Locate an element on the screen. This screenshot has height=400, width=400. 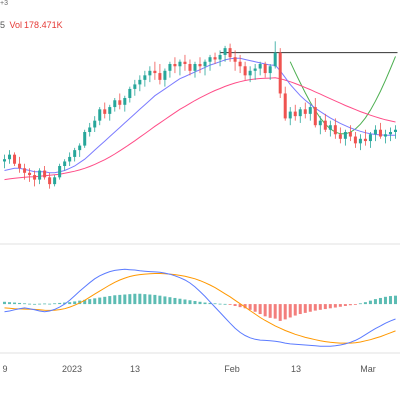
time-axis-label: 2023 is located at coordinates (72, 369).